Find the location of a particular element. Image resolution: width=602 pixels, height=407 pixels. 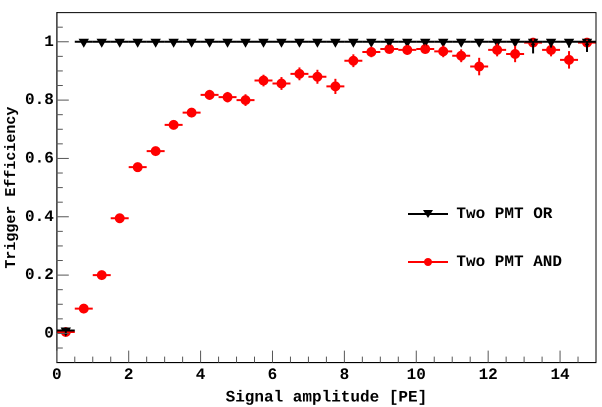

x-tick-label: 14 is located at coordinates (560, 375).